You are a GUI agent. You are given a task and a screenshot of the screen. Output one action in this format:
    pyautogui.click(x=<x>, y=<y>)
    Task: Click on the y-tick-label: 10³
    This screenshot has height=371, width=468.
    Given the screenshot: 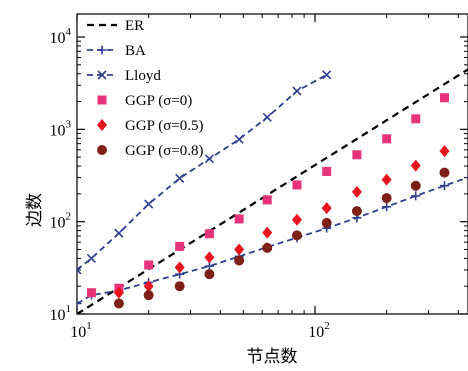 What is the action you would take?
    pyautogui.click(x=61, y=128)
    